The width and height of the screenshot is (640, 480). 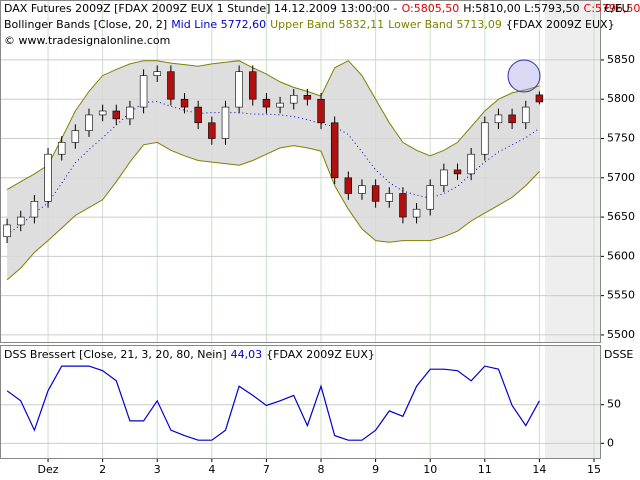 What do you see at coordinates (430, 469) in the screenshot?
I see `x-tick-label: 10` at bounding box center [430, 469].